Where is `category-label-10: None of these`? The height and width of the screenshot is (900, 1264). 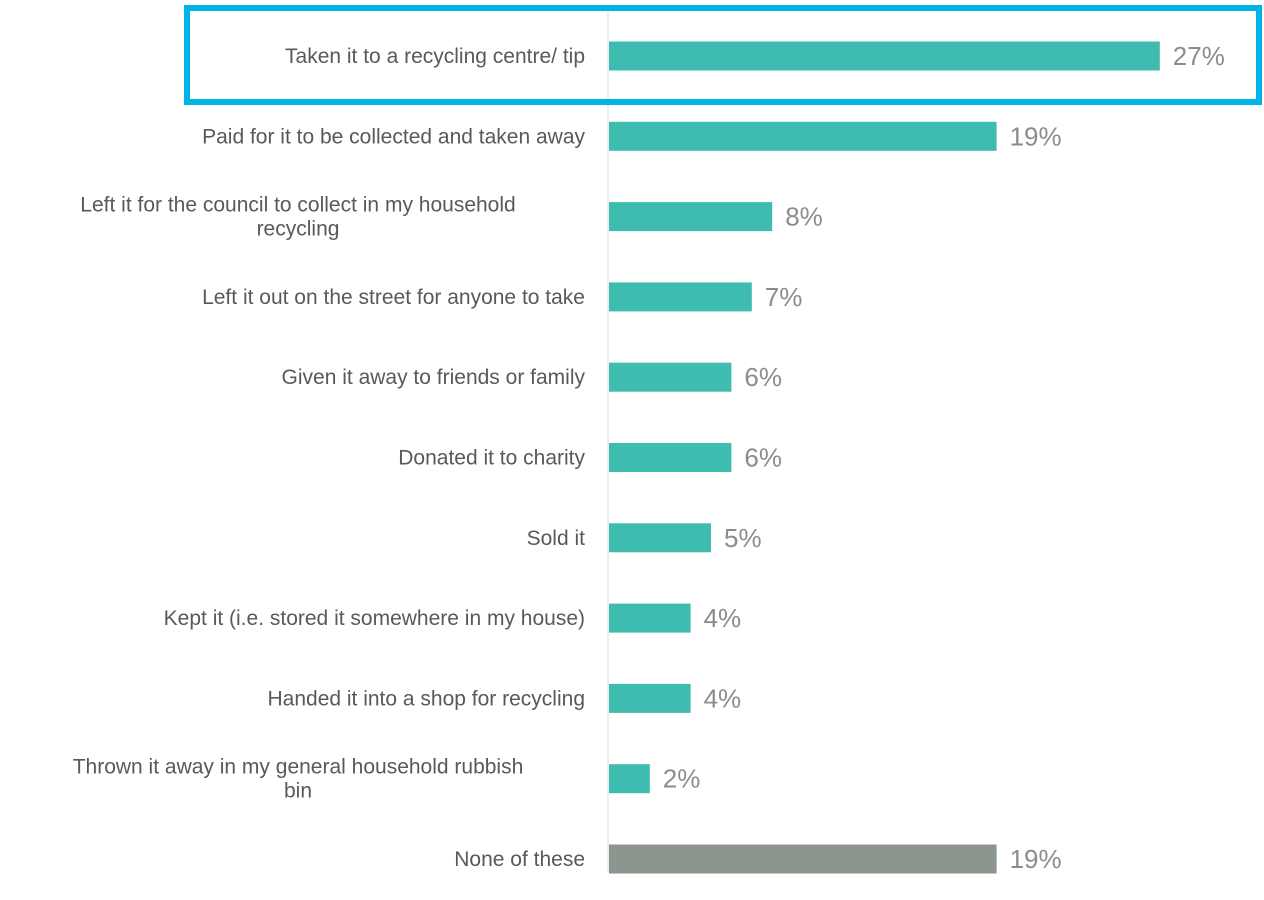 category-label-10: None of these is located at coordinates (519, 859).